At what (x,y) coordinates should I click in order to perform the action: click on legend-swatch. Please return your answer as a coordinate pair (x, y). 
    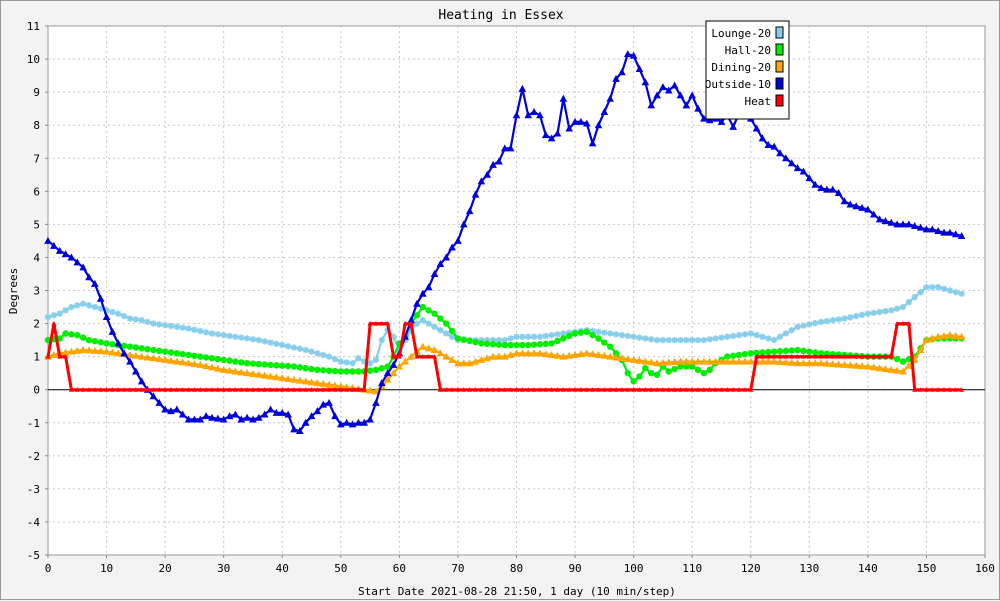
    Looking at the image, I should click on (779, 49).